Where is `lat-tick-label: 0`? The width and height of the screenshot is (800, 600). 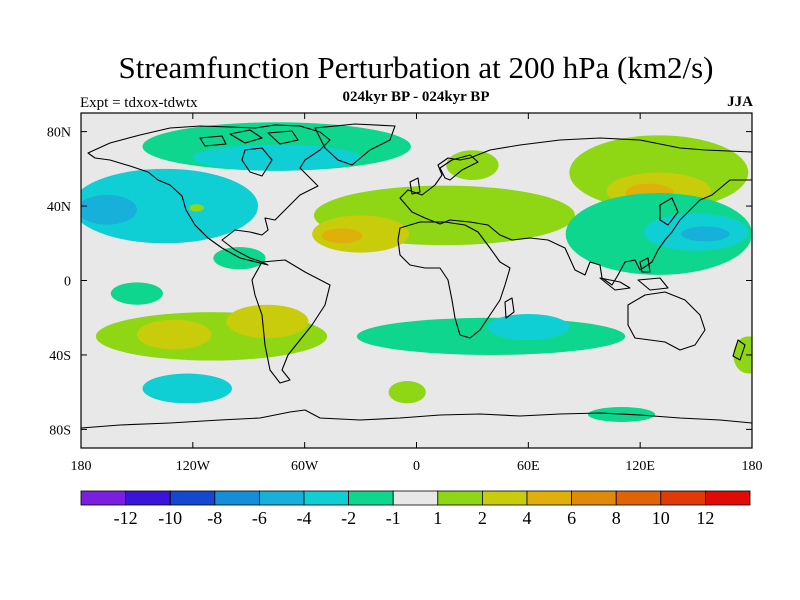
lat-tick-label: 0 is located at coordinates (67, 282).